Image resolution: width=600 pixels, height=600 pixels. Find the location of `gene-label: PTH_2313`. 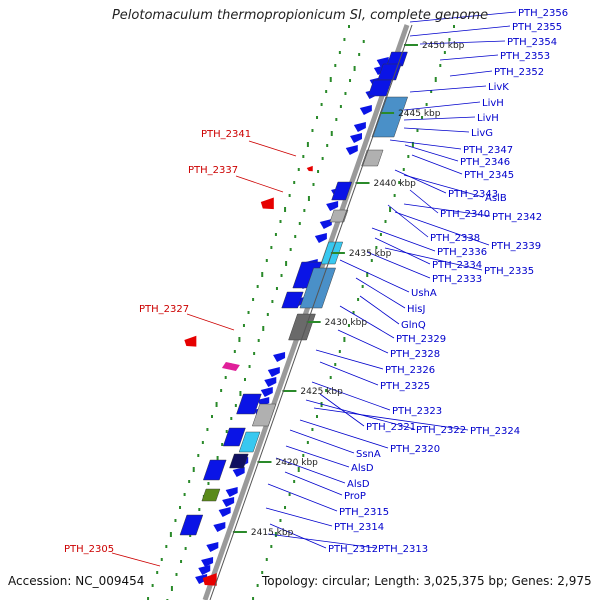

gene-label: PTH_2313 is located at coordinates (403, 549).